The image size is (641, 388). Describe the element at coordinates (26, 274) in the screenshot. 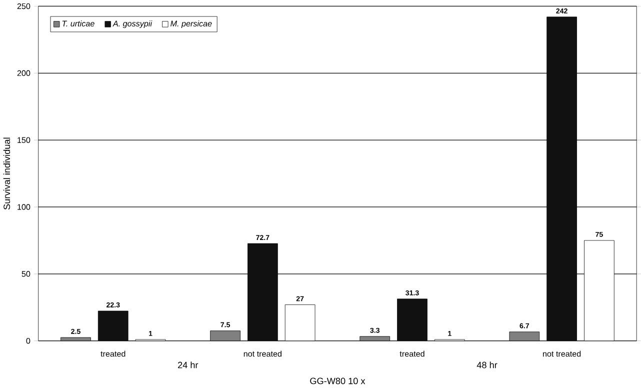

I see `y-tick-label: 50` at that location.